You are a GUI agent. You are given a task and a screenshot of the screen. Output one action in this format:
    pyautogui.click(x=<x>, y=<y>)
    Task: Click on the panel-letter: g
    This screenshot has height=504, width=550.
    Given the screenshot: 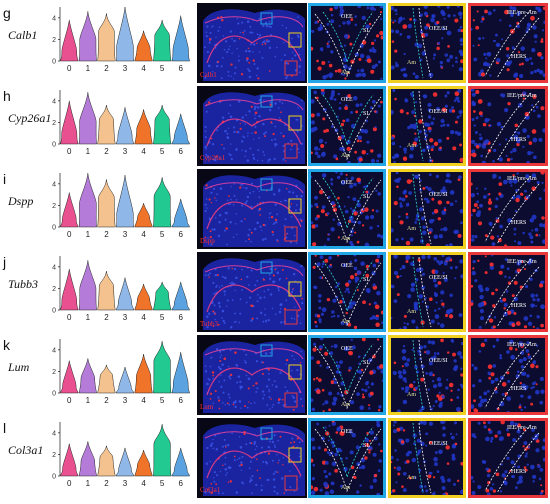 What is the action you would take?
    pyautogui.click(x=7, y=13)
    